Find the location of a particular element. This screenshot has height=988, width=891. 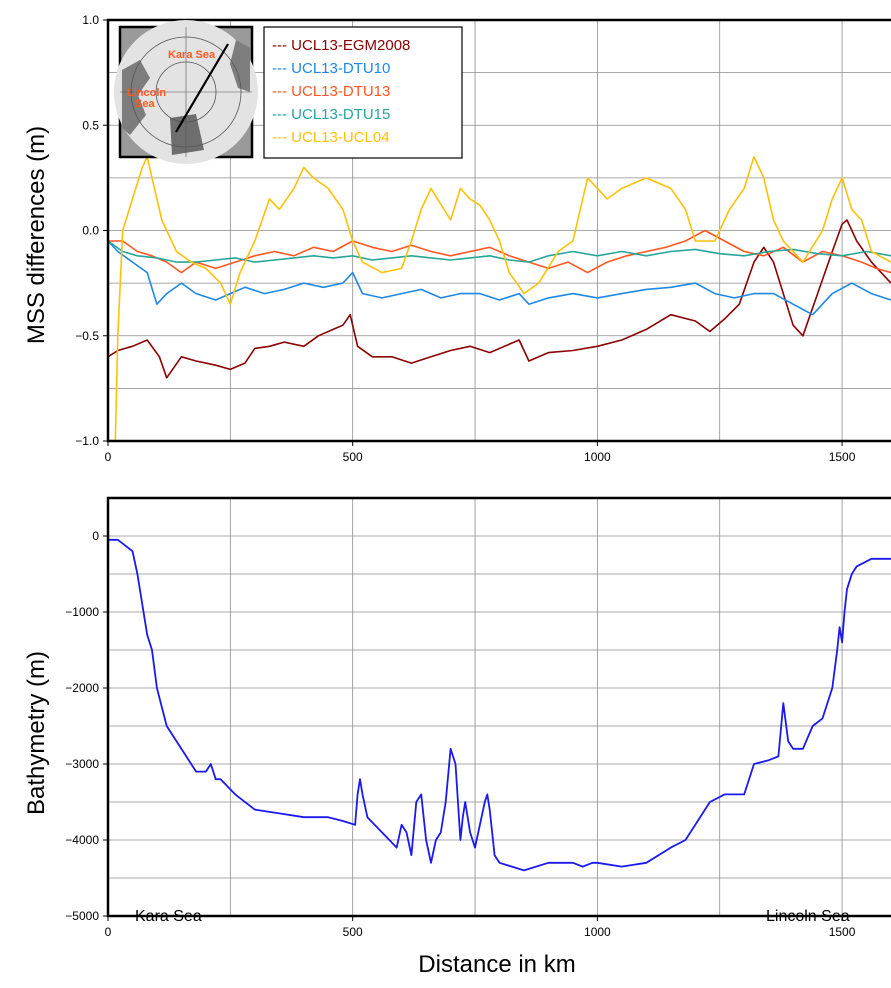

legend-entry: --- UCL13-UCL04 is located at coordinates (331, 137).